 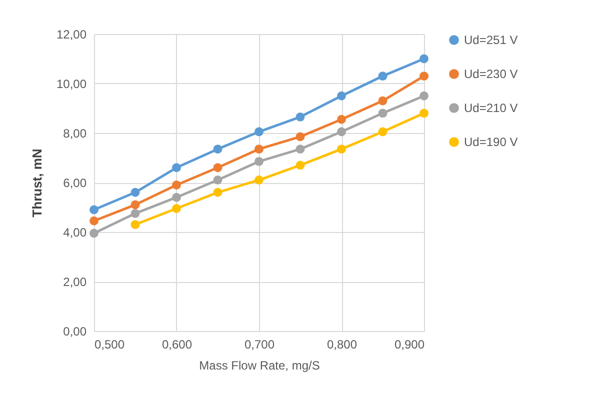 What do you see at coordinates (71, 84) in the screenshot?
I see `y-tick-label: 10,00` at bounding box center [71, 84].